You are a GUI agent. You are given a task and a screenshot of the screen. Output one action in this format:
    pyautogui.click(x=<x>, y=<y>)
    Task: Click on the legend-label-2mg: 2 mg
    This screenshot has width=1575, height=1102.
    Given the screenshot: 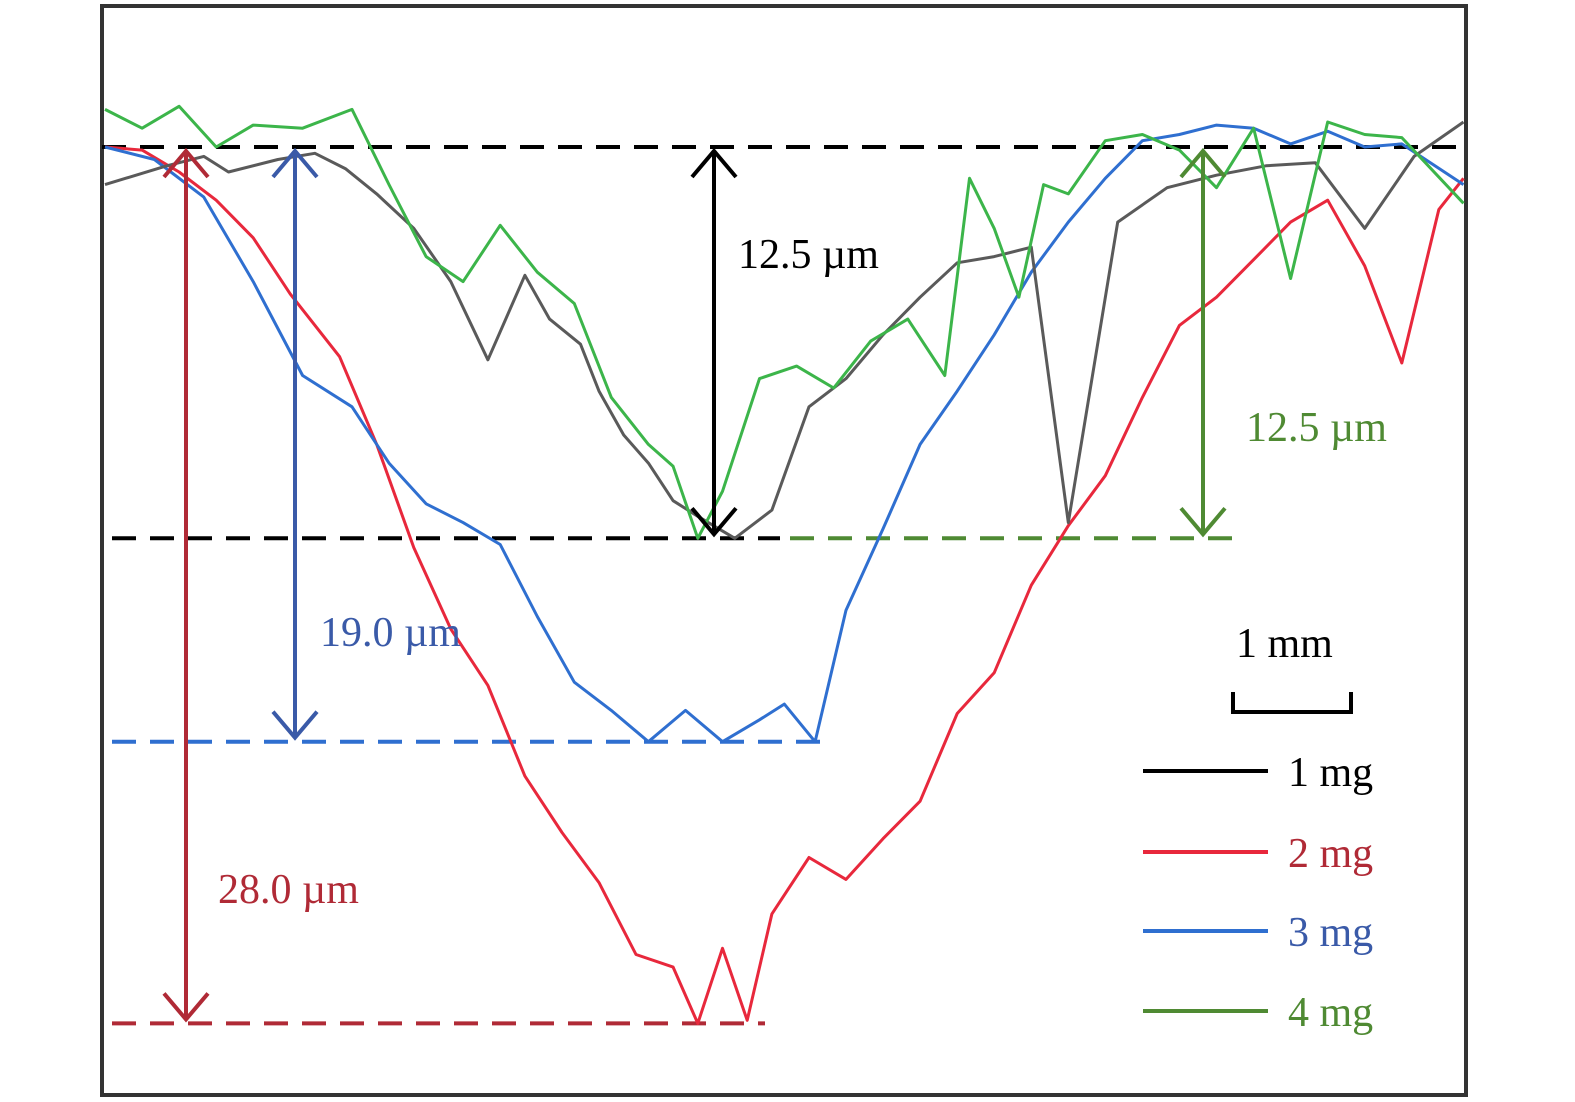 What is the action you would take?
    pyautogui.click(x=1330, y=854)
    